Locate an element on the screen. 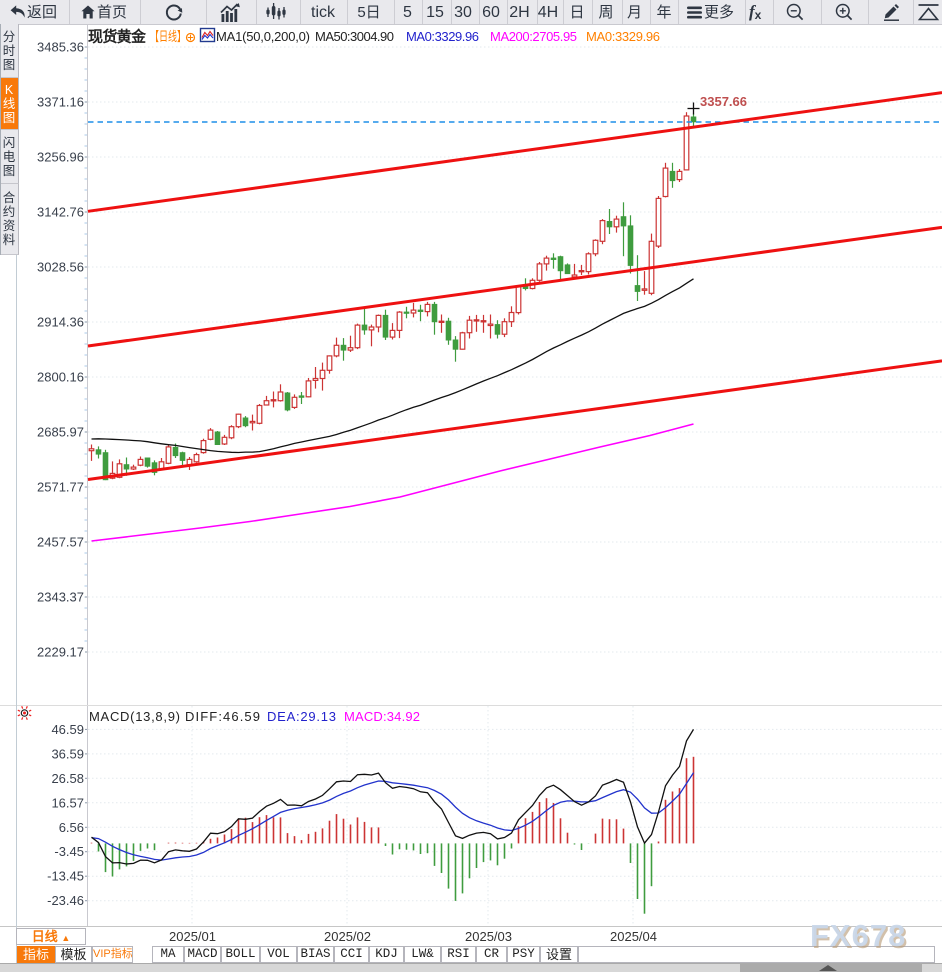  svg-text: 3371.16 is located at coordinates (60, 102).